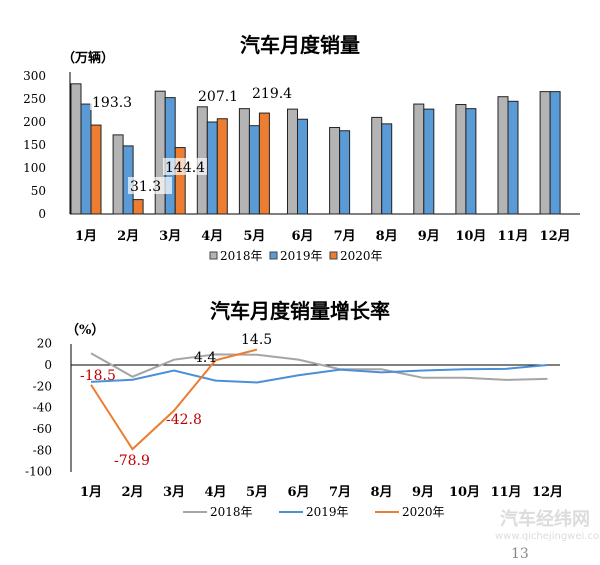 This screenshot has width=600, height=565. What do you see at coordinates (44, 344) in the screenshot?
I see `line-y-tick: 20` at bounding box center [44, 344].